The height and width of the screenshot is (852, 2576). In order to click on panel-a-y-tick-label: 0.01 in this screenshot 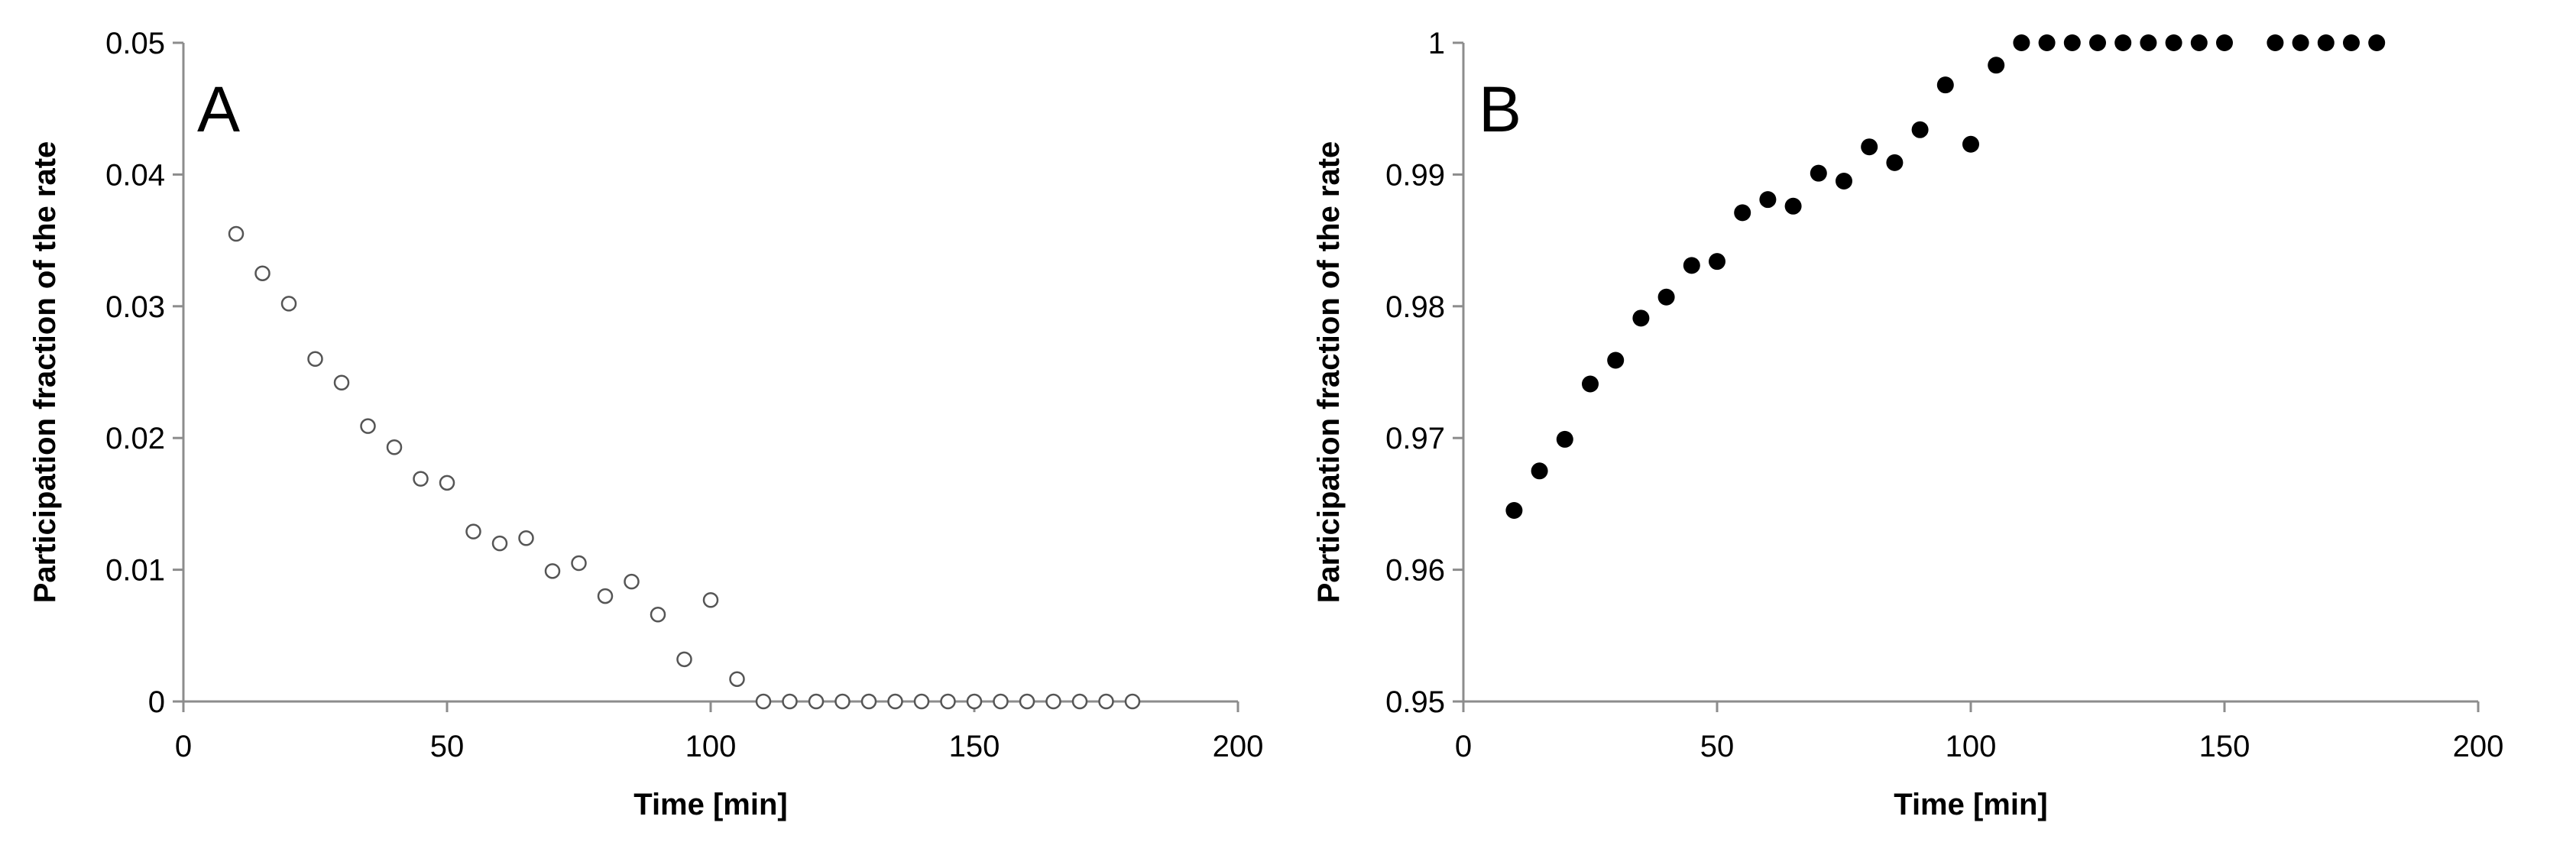, I will do `click(135, 571)`.